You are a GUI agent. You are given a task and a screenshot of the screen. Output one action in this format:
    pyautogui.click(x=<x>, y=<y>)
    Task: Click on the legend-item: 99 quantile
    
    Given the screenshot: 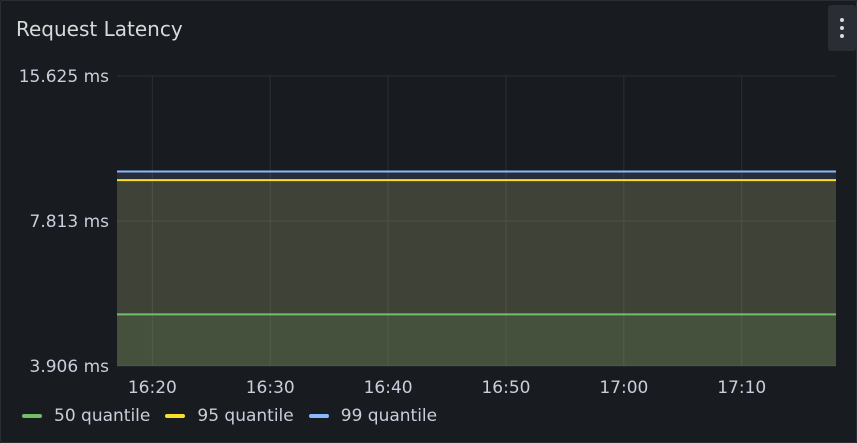 What is the action you would take?
    pyautogui.click(x=373, y=416)
    